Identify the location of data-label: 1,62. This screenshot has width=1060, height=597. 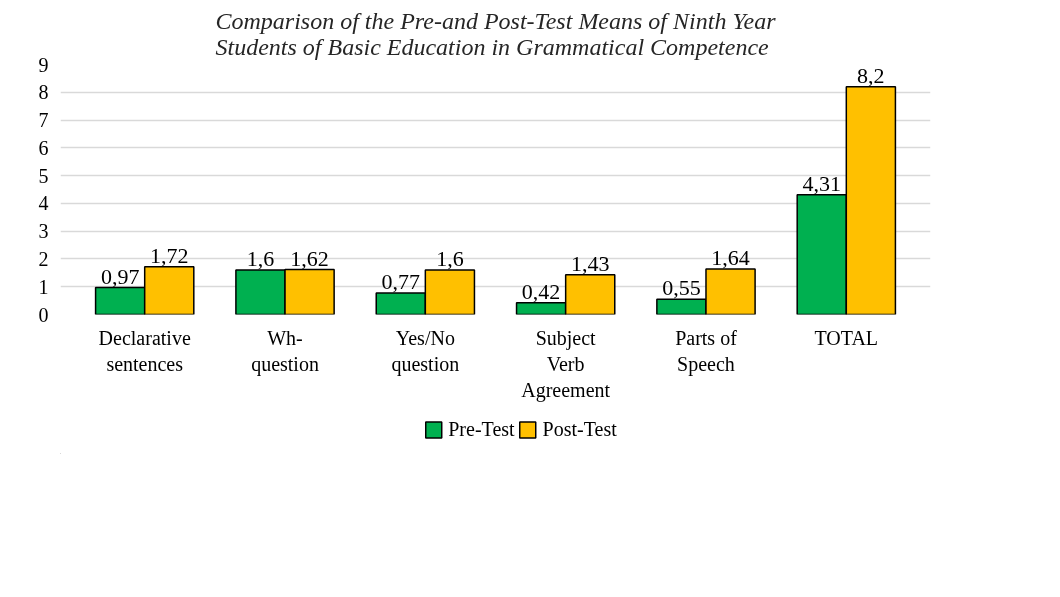
(309, 258).